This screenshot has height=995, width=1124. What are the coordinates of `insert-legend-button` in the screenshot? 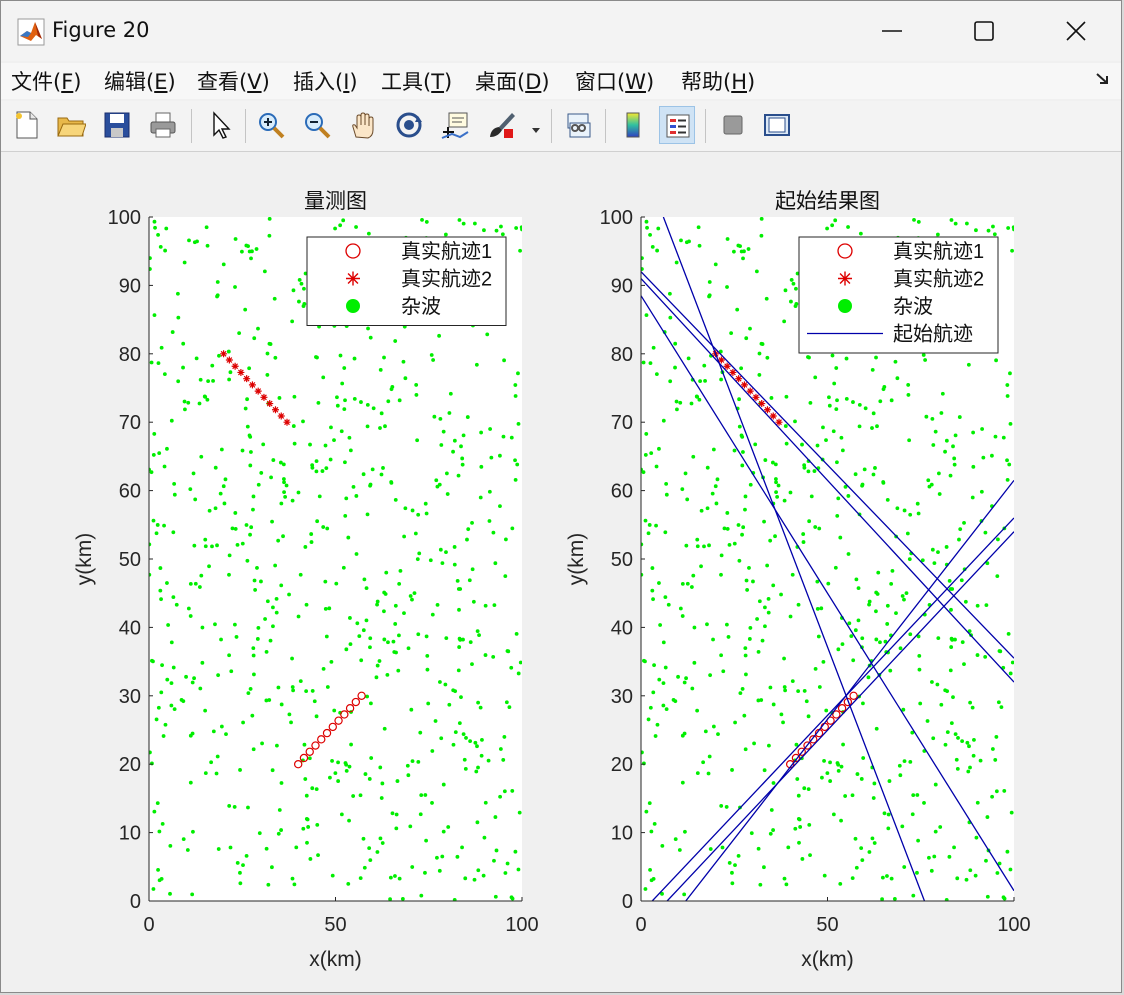 It's located at (677, 125).